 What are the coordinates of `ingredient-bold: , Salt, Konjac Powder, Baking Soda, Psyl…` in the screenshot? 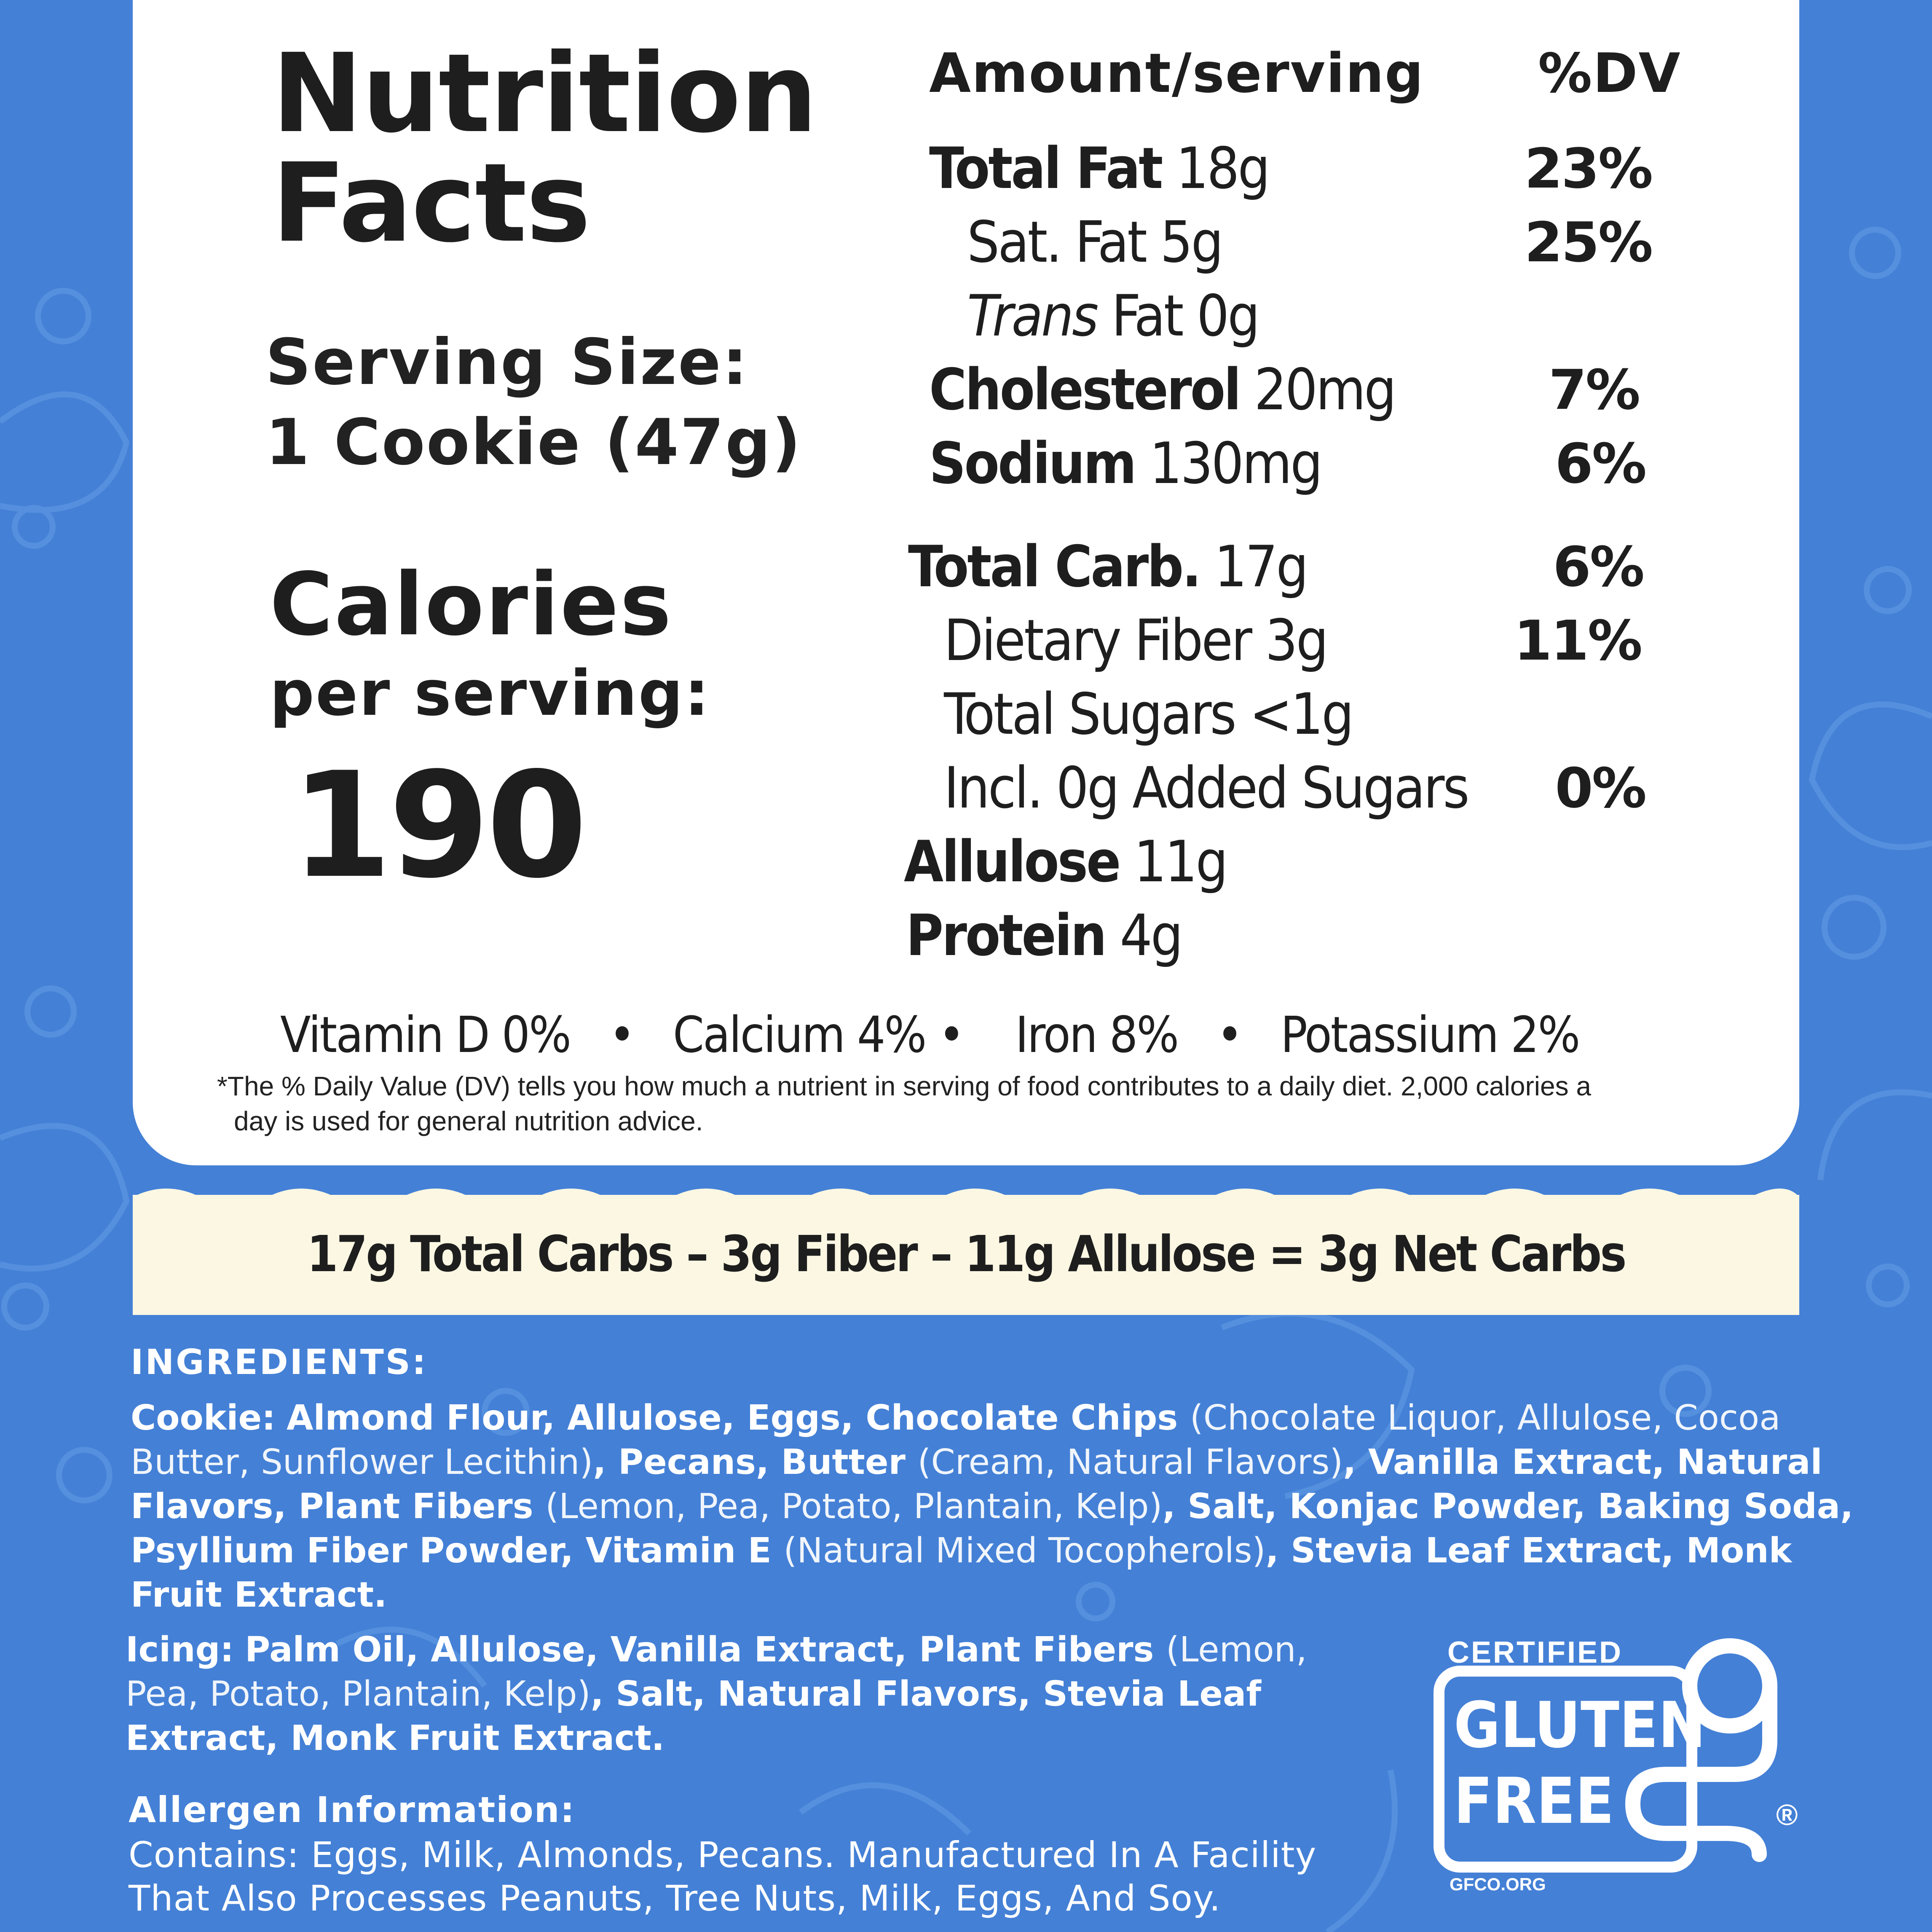 It's located at (993, 1529).